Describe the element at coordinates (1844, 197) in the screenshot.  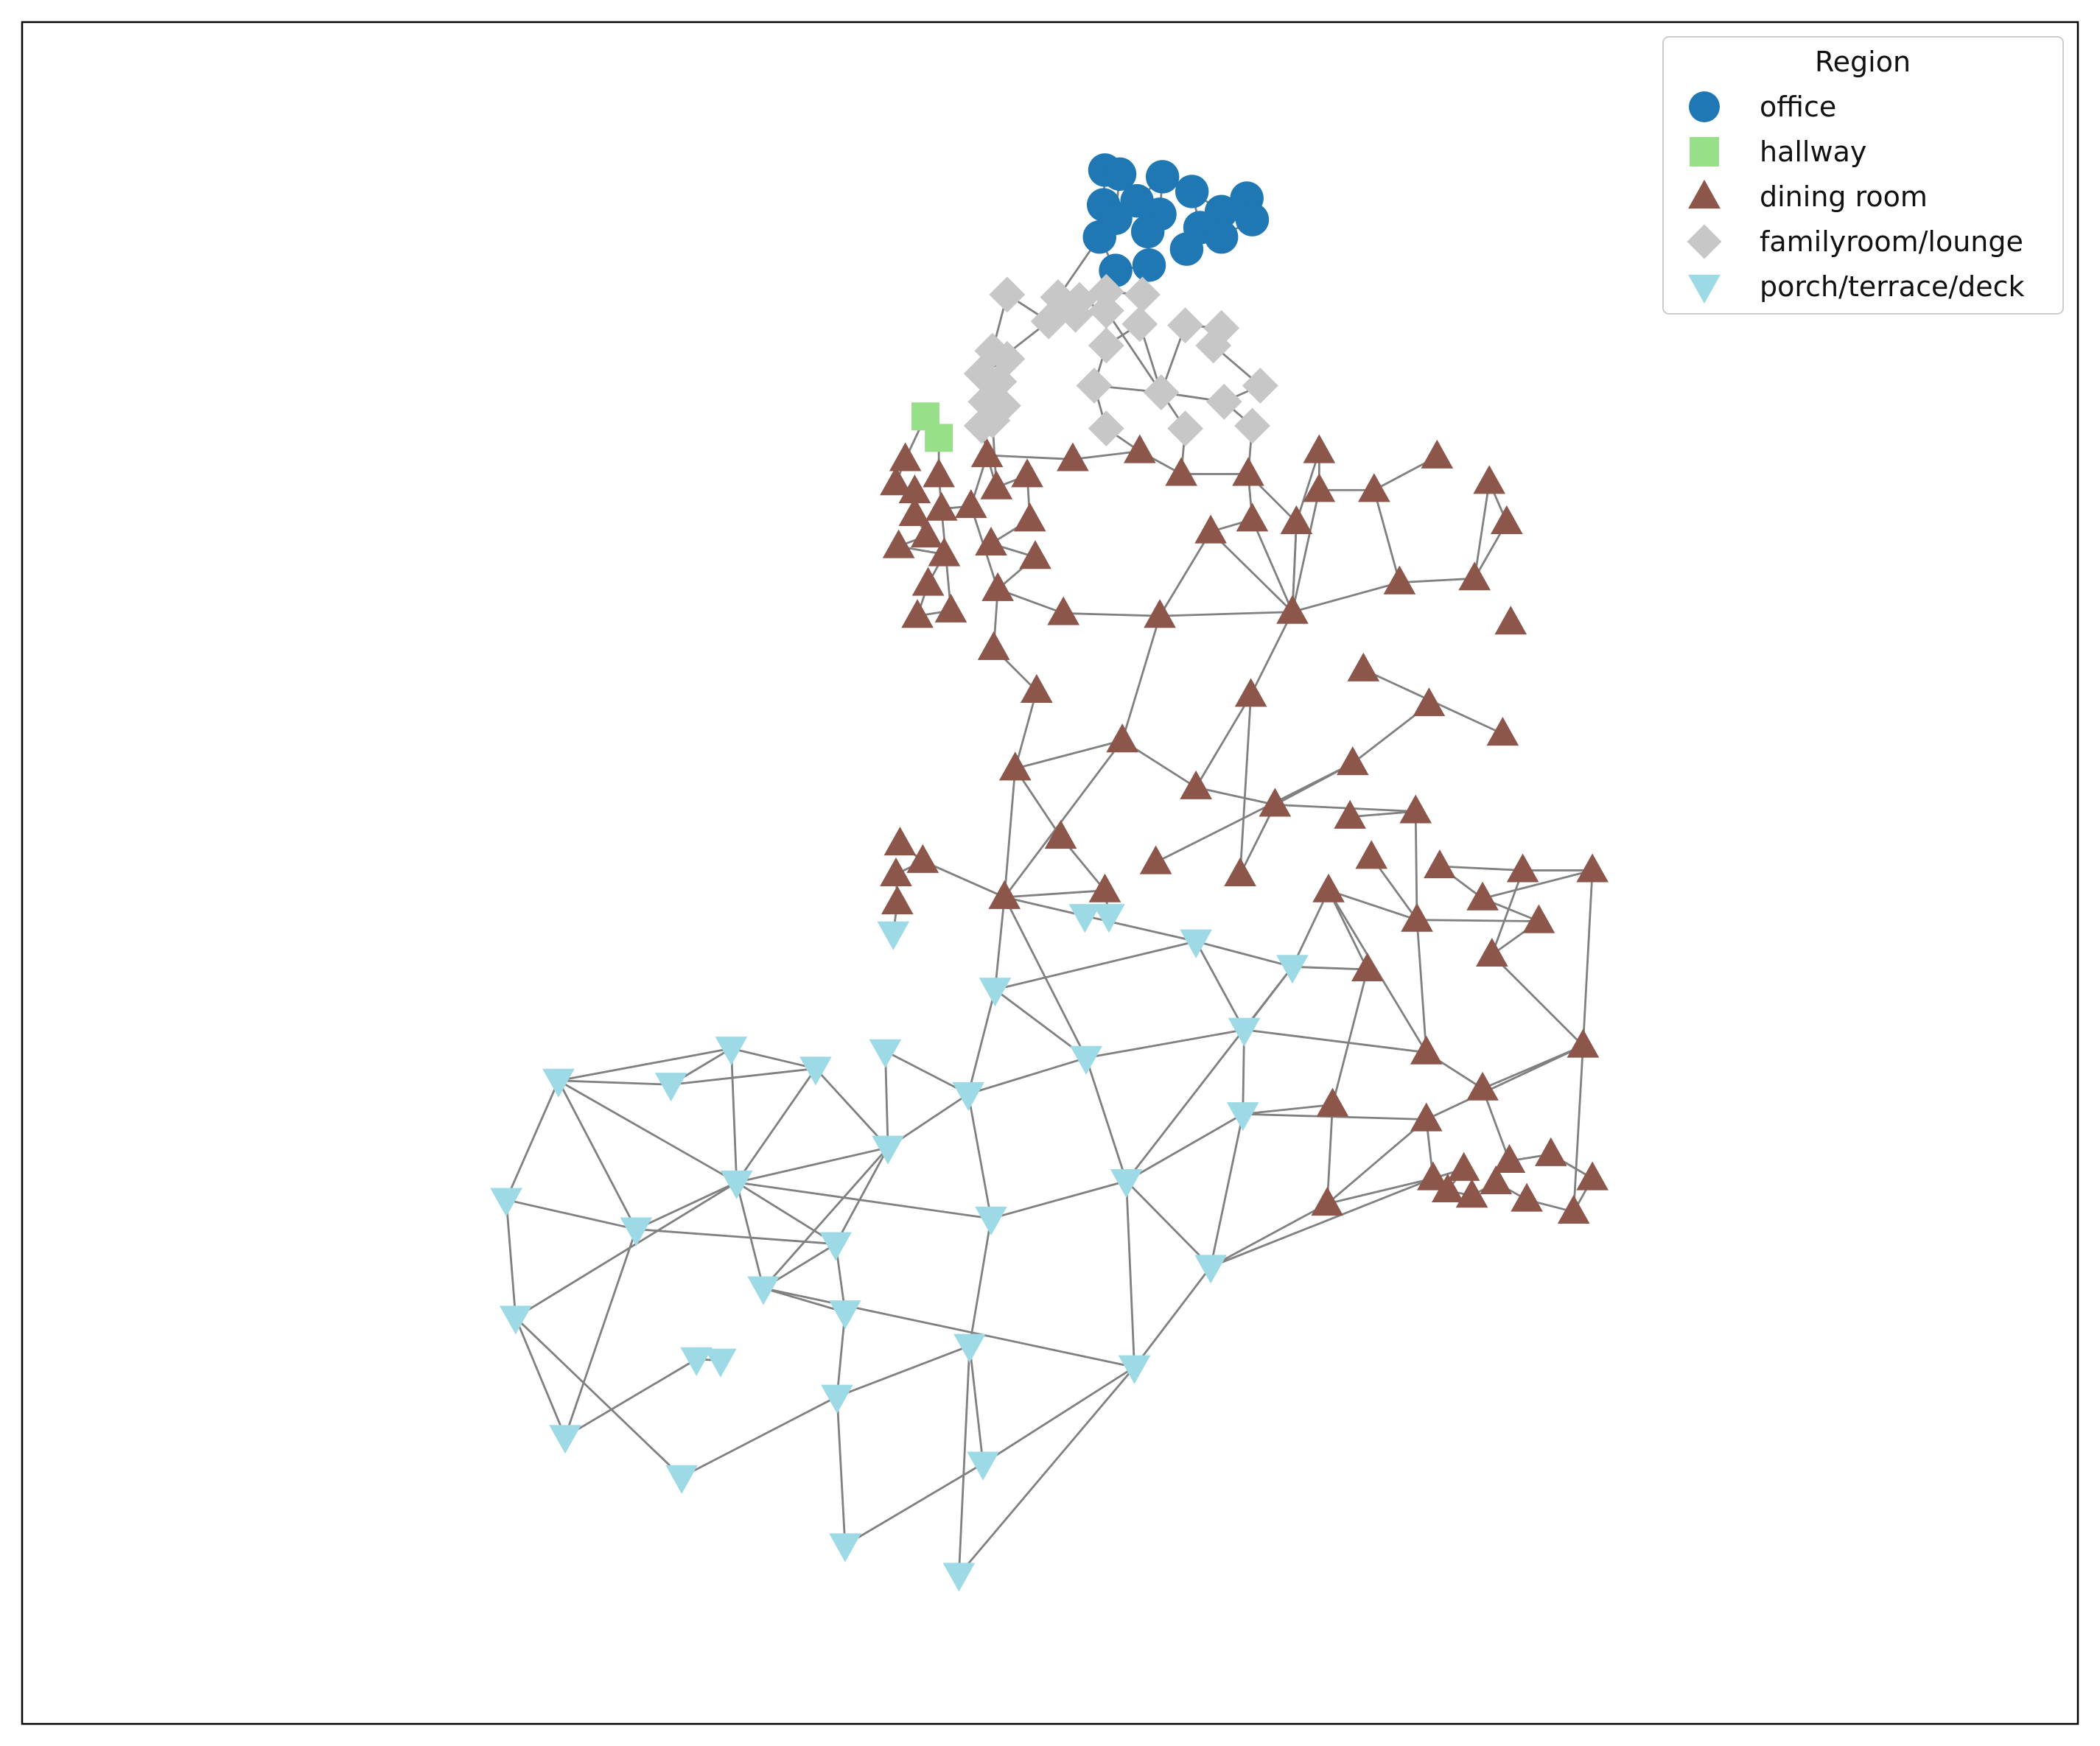
I see `legend-label: dining room` at that location.